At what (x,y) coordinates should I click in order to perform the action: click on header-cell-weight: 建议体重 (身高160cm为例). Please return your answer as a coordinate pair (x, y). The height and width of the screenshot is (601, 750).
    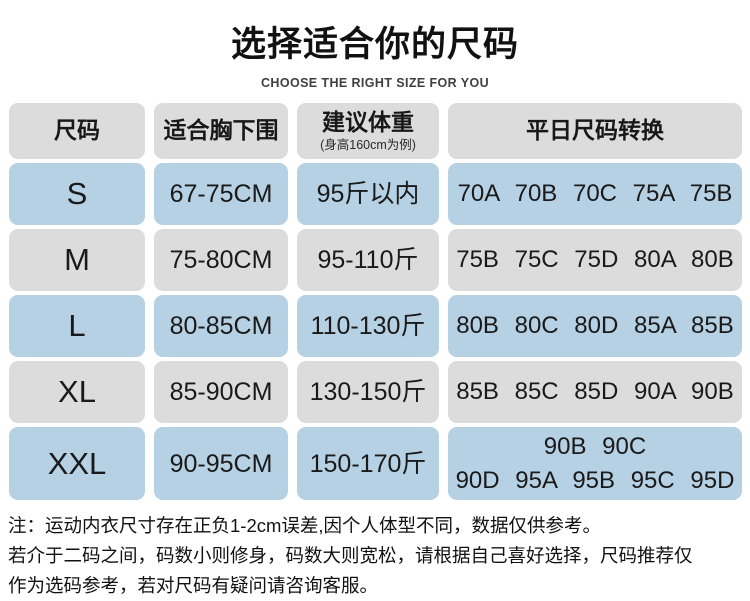
    Looking at the image, I should click on (368, 131).